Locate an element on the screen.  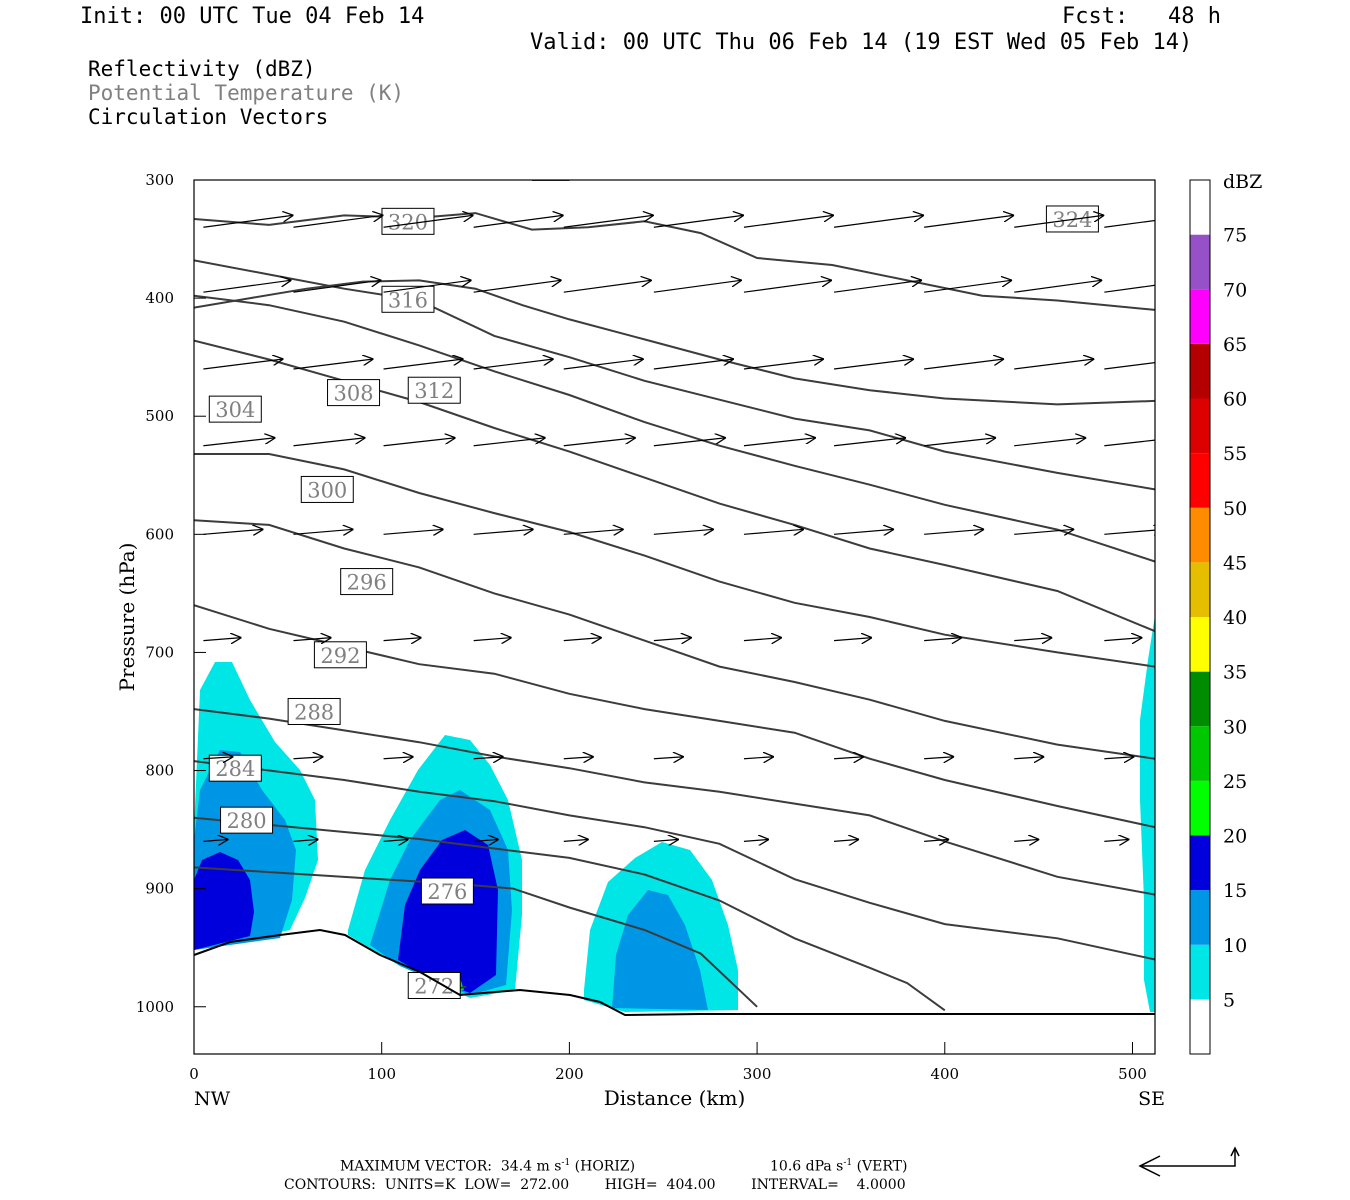
contour-label-316: 316 is located at coordinates (408, 300).